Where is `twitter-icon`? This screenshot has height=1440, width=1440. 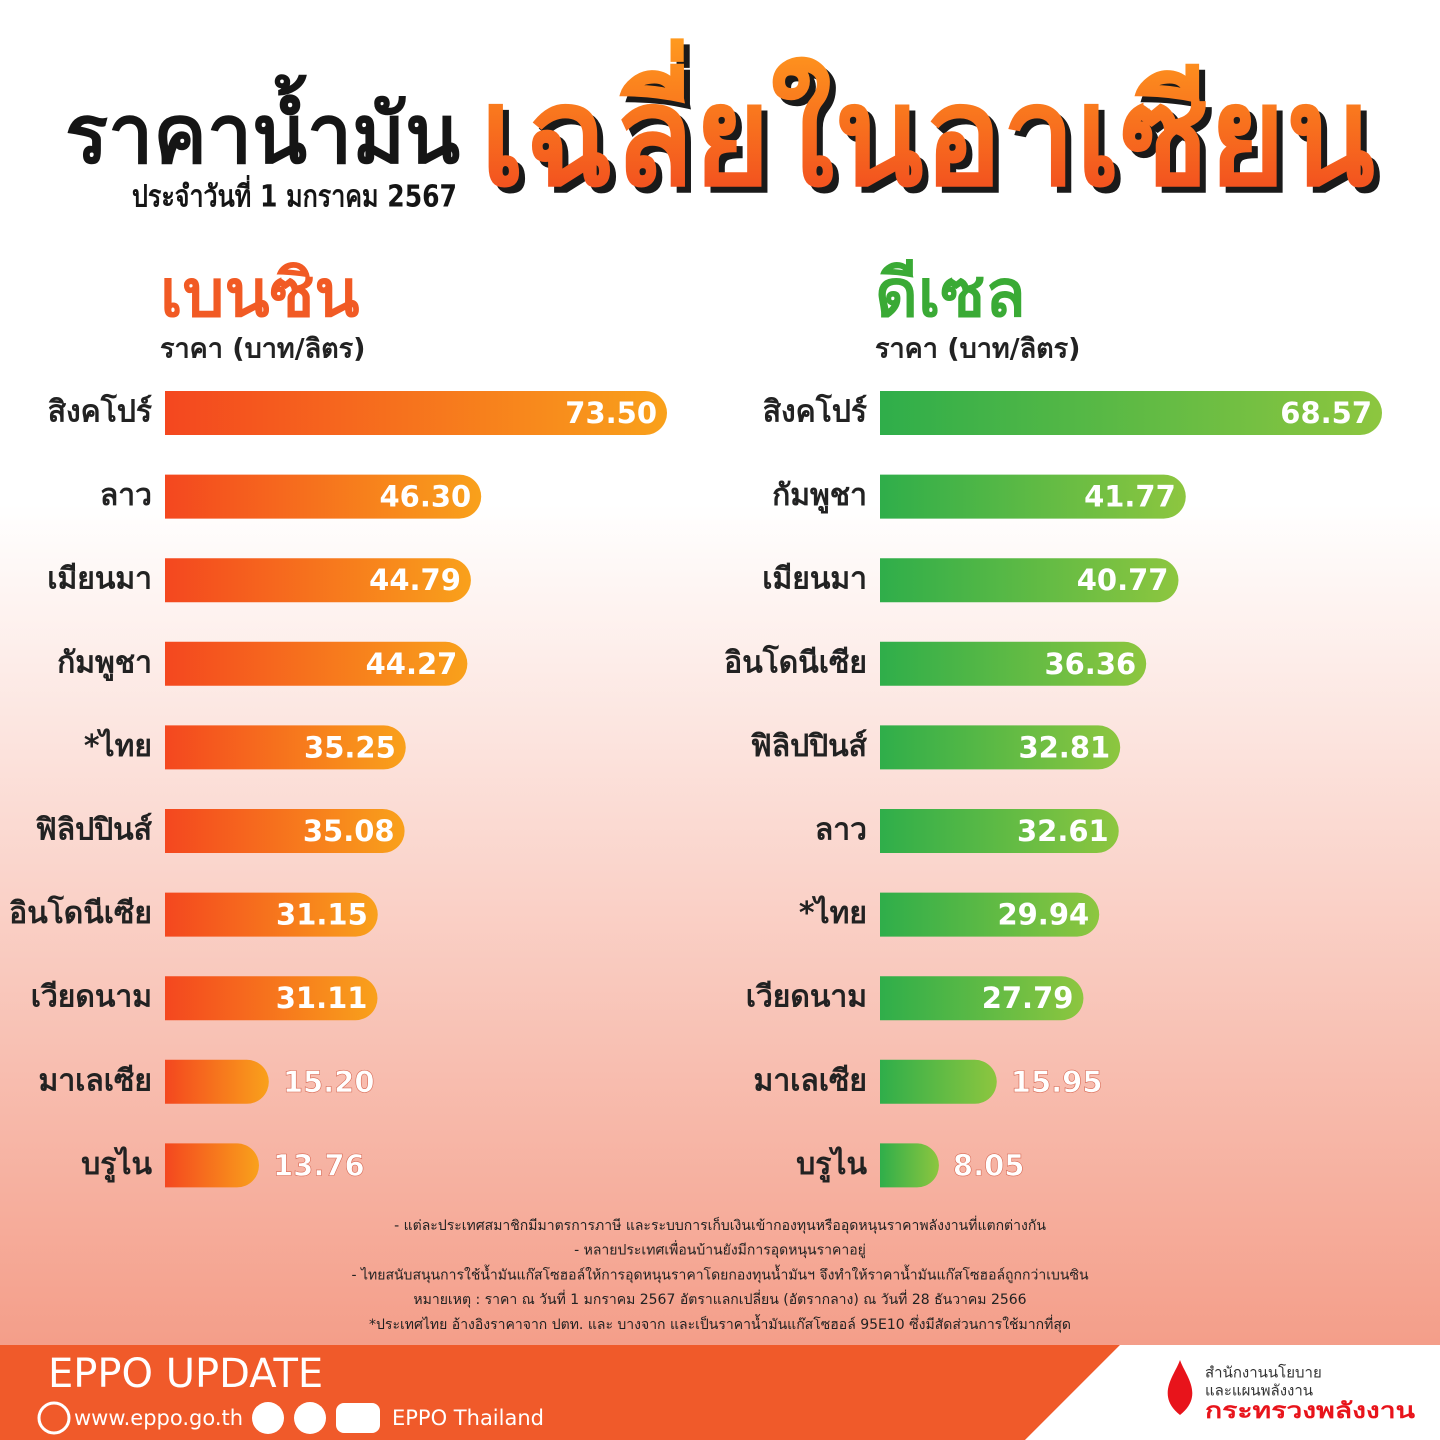 twitter-icon is located at coordinates (310, 1418).